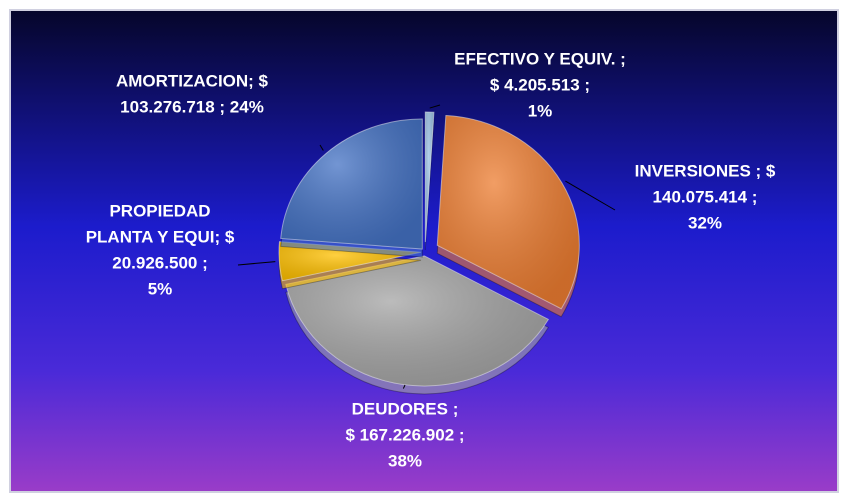  Describe the element at coordinates (540, 110) in the screenshot. I see `data-label: 1%` at that location.